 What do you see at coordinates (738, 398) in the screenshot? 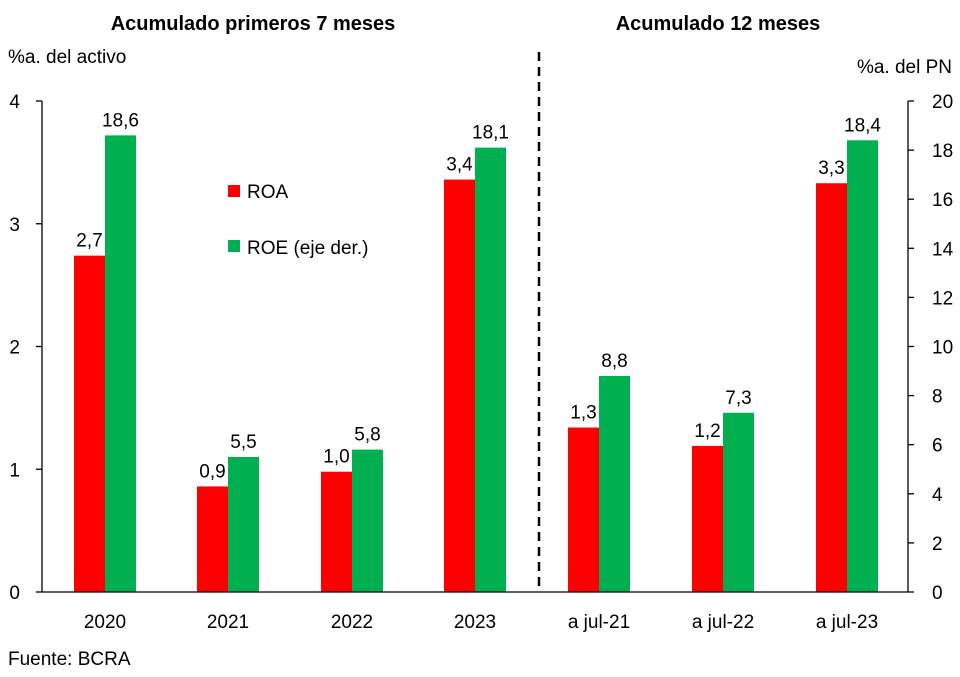
I see `data-label-roe-5: 7,3` at bounding box center [738, 398].